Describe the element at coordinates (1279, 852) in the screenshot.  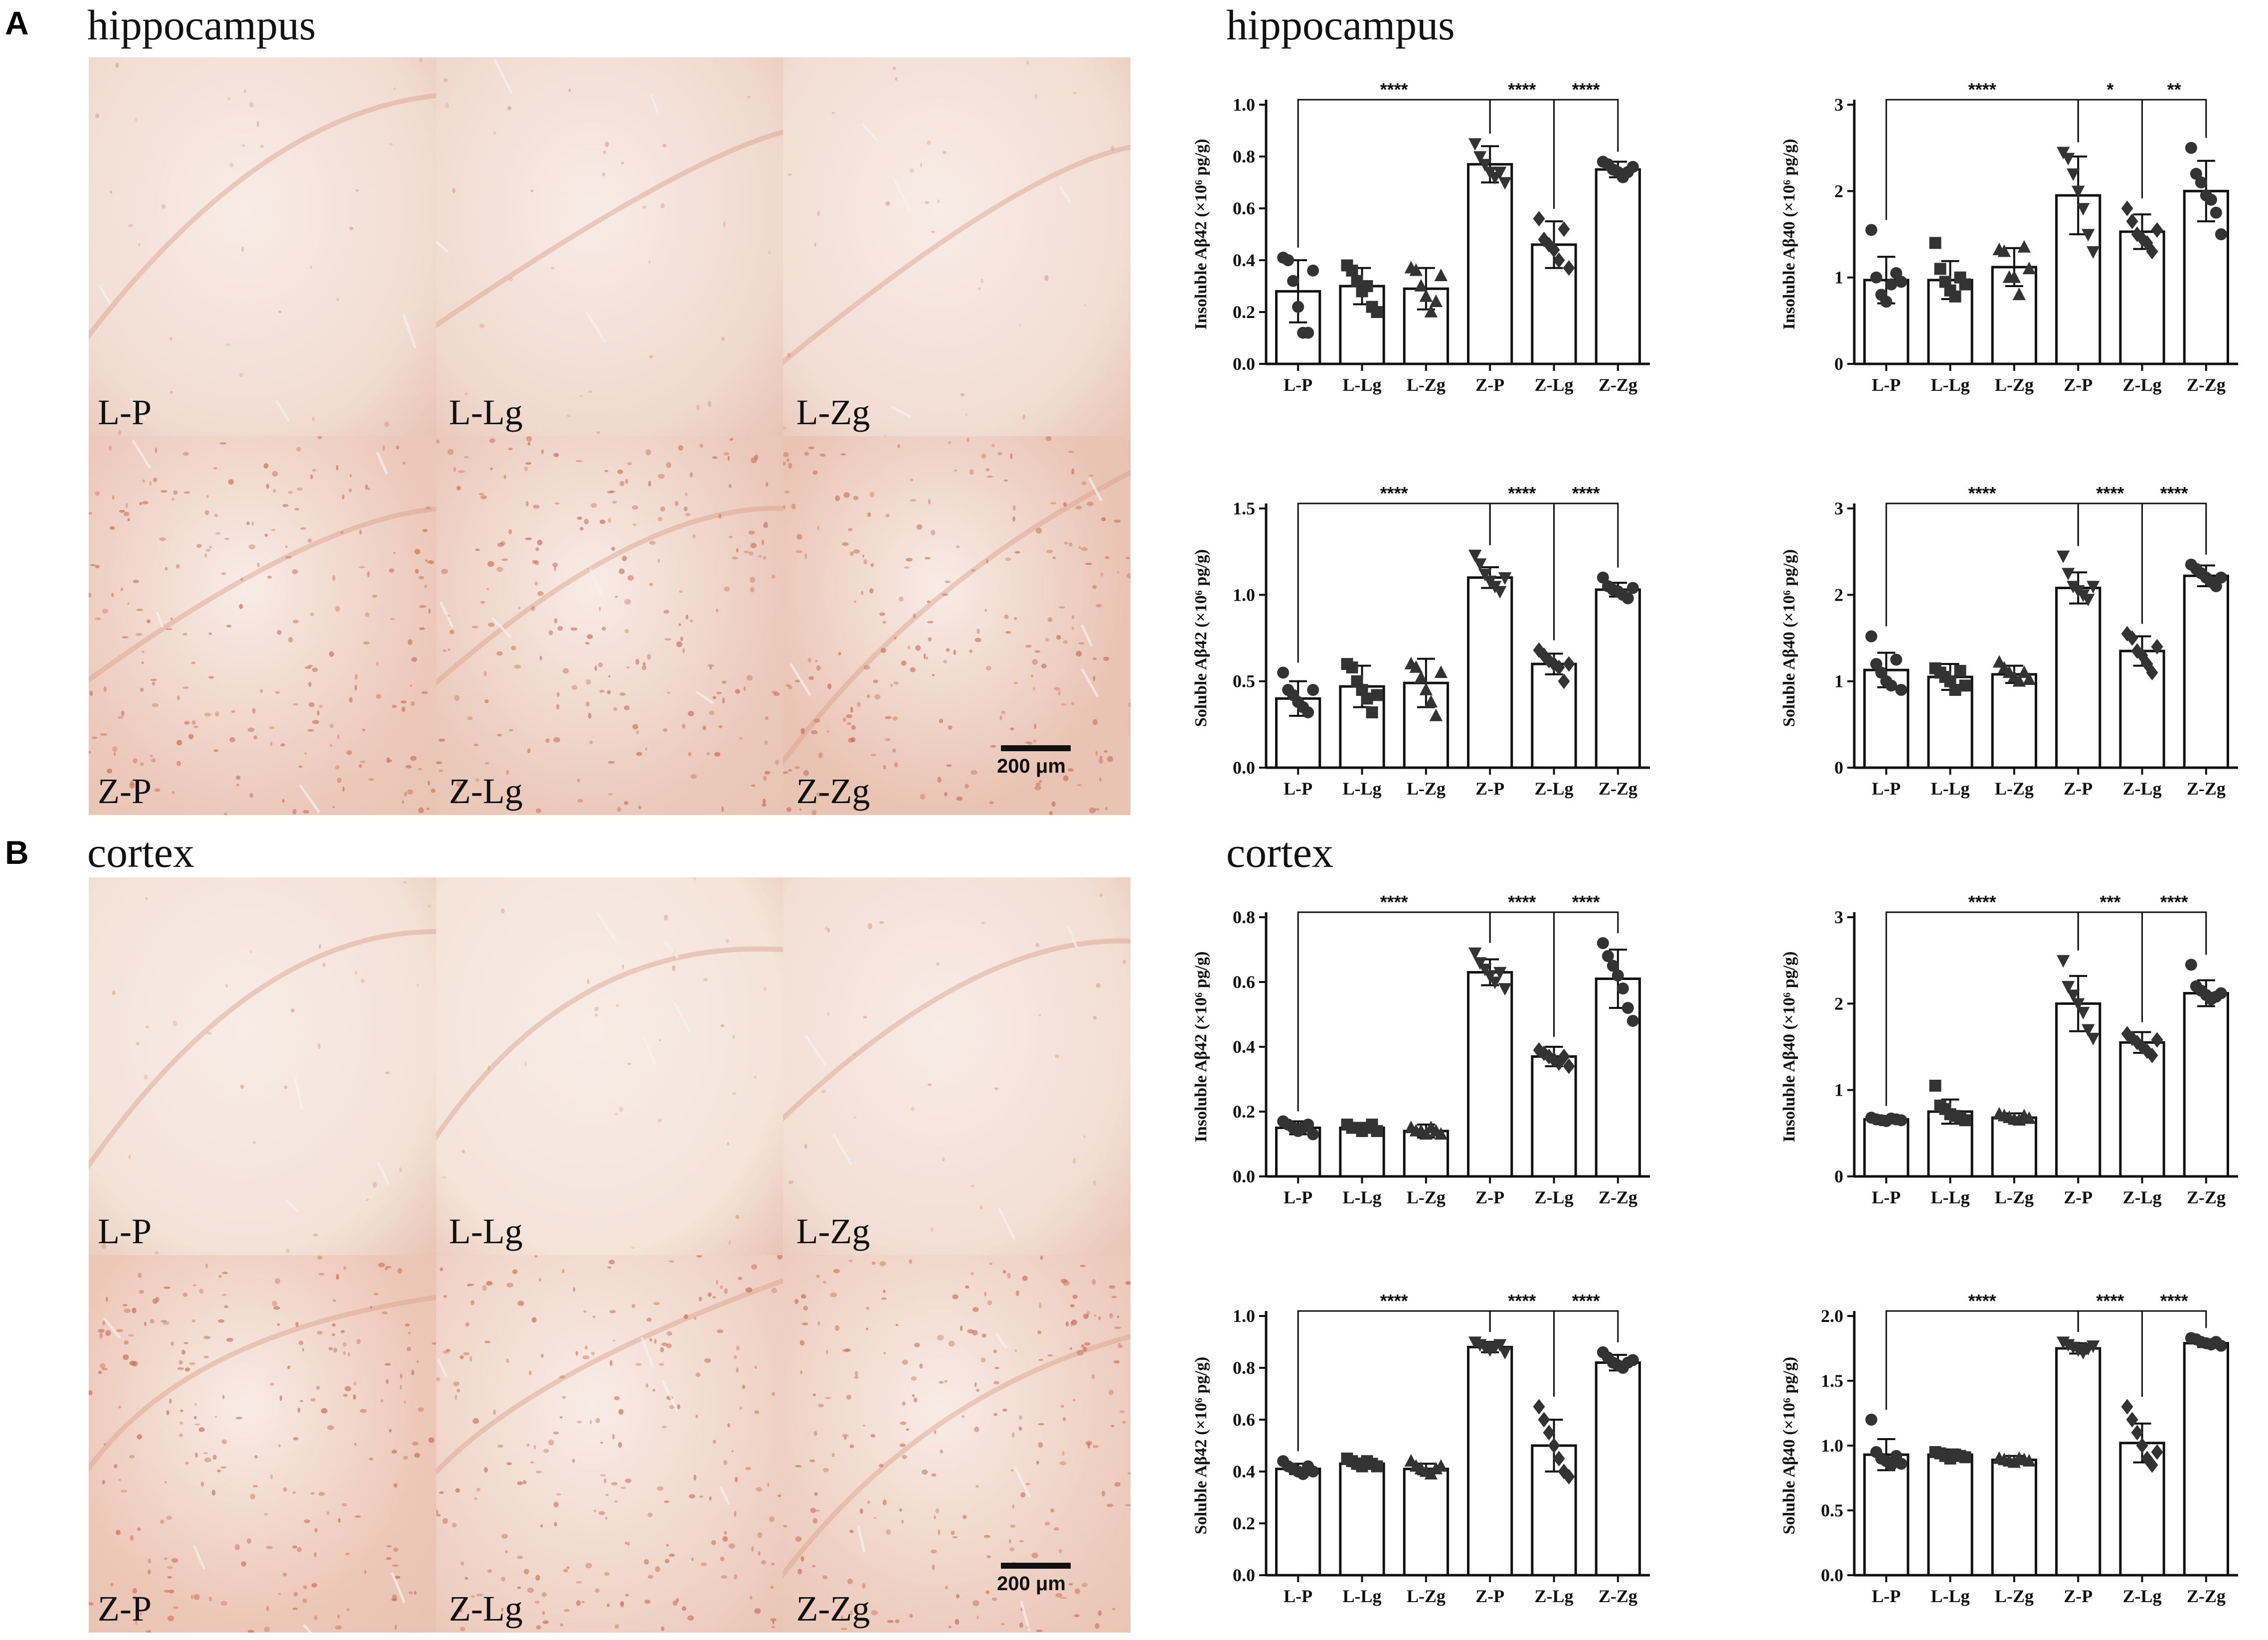
I see `chart-title-cortex: cortex` at that location.